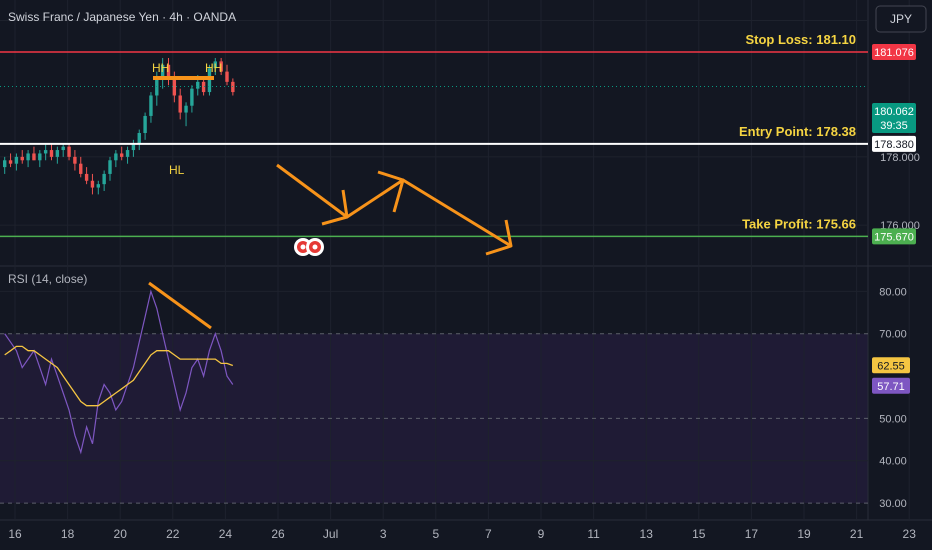  I want to click on rsi-y-tick-label: 80.00, so click(893, 292).